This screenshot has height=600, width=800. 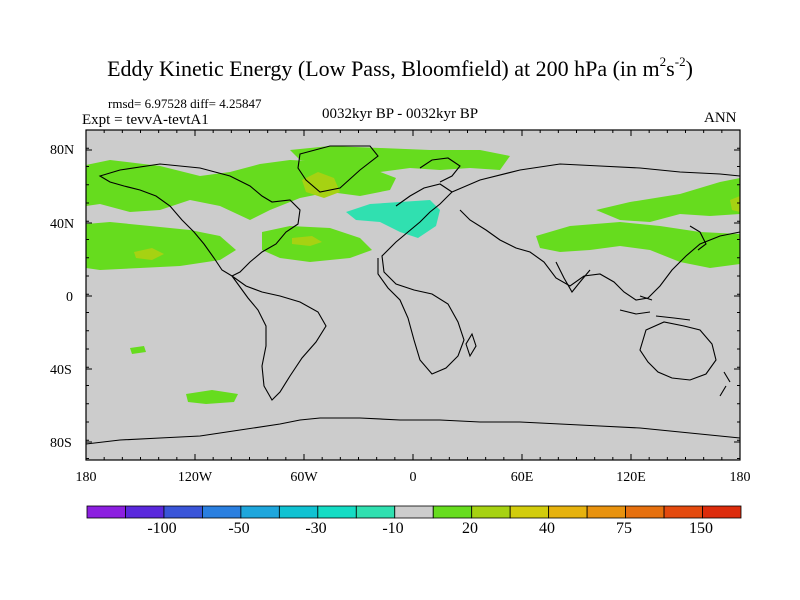 What do you see at coordinates (400, 114) in the screenshot?
I see `center-label: 0032kyr BP - 0032kyr BP` at bounding box center [400, 114].